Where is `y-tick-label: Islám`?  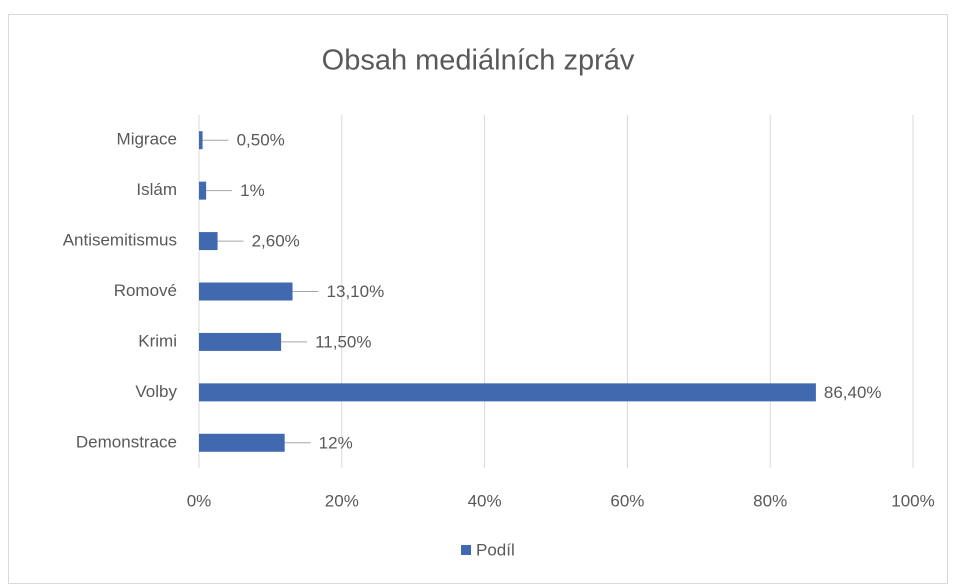 y-tick-label: Islám is located at coordinates (156, 189).